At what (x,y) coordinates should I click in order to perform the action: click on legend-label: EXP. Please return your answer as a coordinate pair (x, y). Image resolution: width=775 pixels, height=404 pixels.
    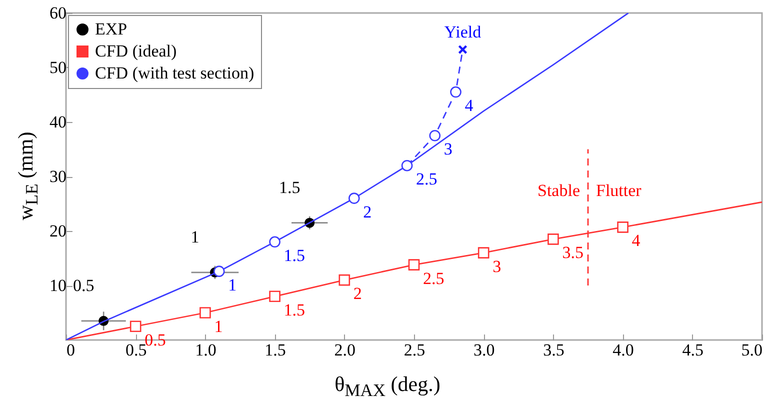
    Looking at the image, I should click on (111, 29).